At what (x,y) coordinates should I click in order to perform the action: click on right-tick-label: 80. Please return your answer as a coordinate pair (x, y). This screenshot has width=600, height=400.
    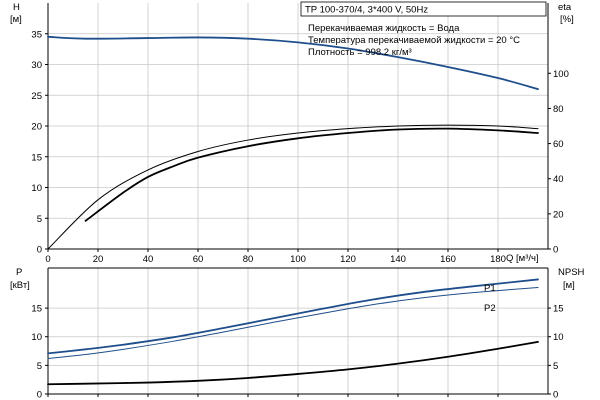
    Looking at the image, I should click on (558, 109).